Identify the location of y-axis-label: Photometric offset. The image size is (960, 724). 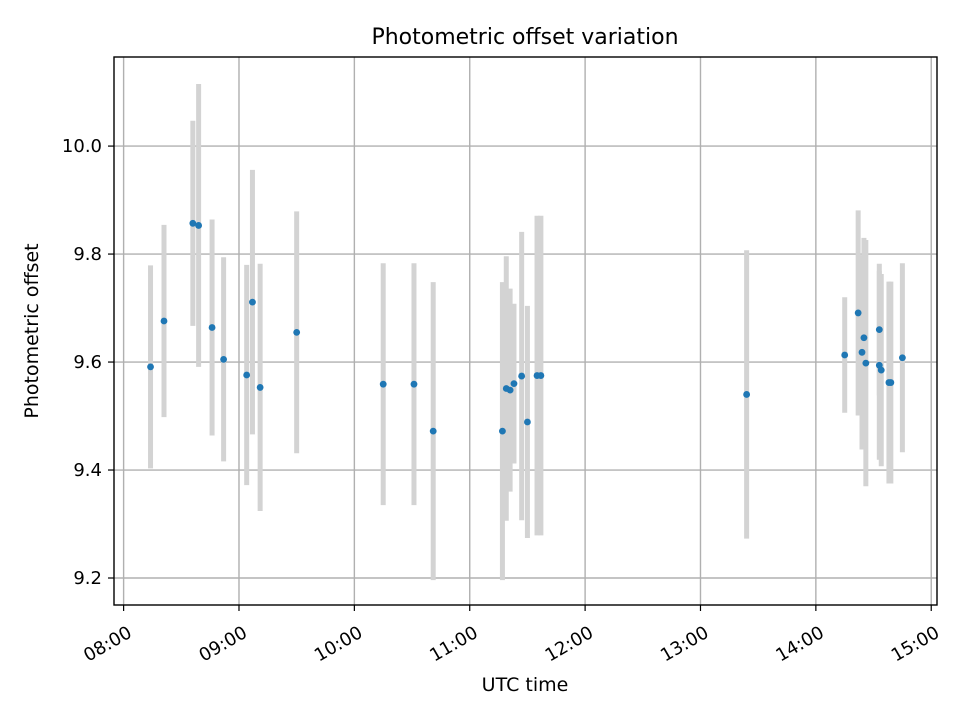
(32, 330).